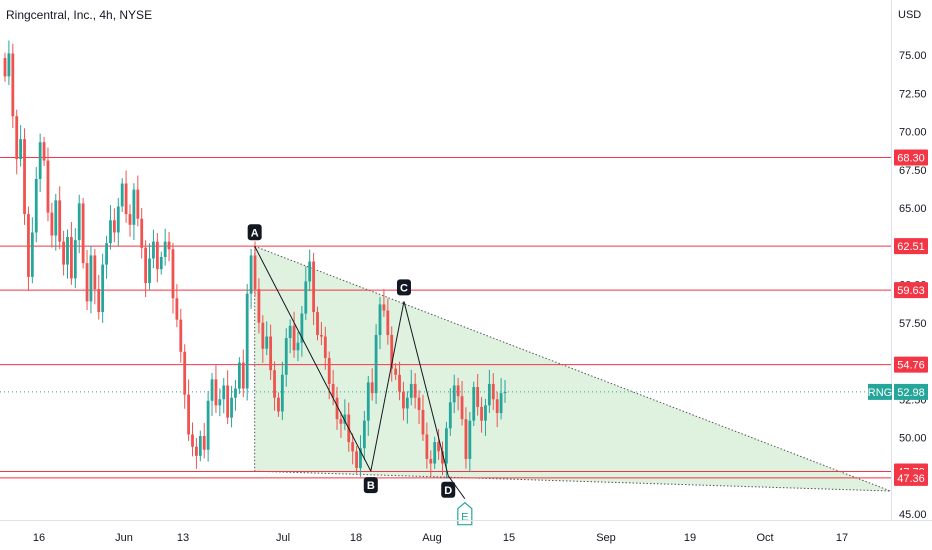 This screenshot has width=932, height=550. What do you see at coordinates (690, 538) in the screenshot?
I see `x-tick-label: 19` at bounding box center [690, 538].